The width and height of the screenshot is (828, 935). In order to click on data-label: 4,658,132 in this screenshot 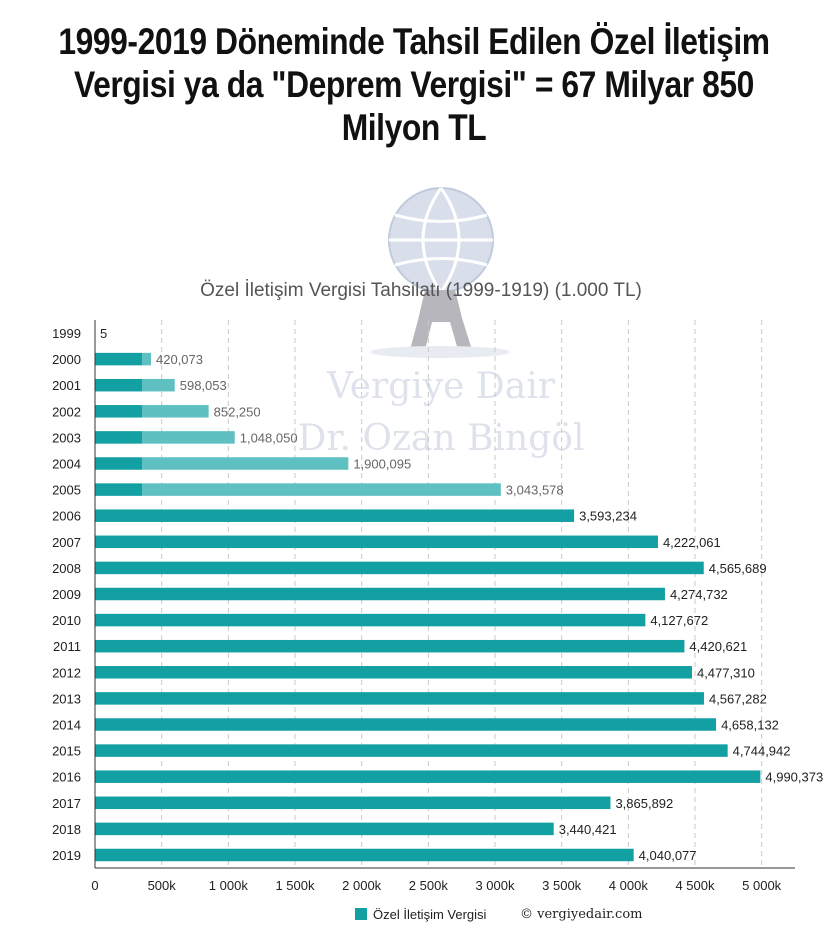, I will do `click(750, 725)`.